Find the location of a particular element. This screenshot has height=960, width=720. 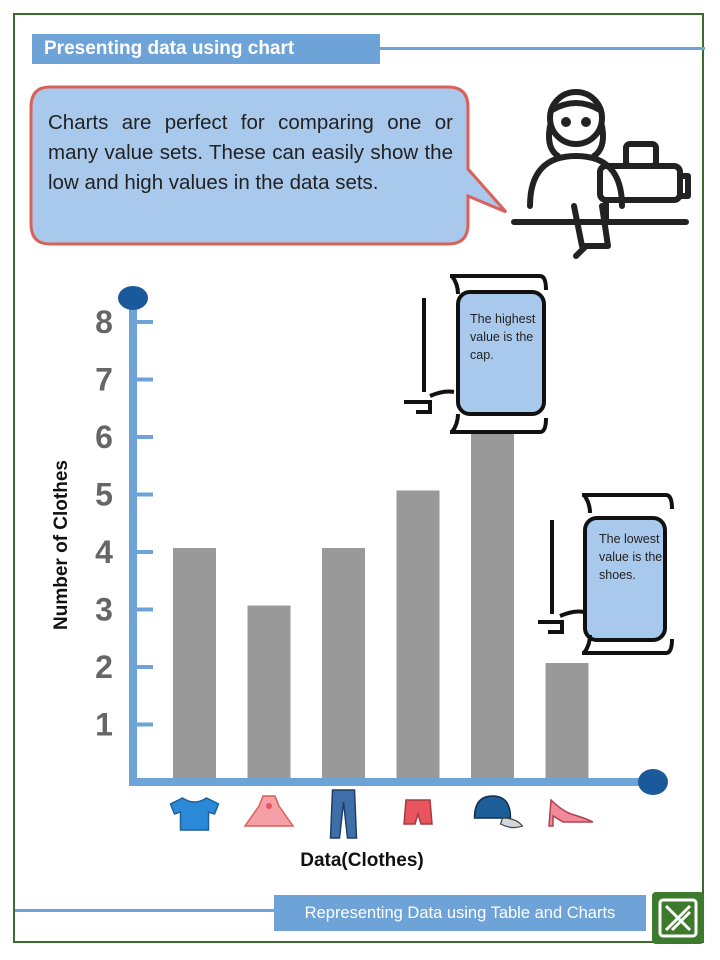

y-tick-label: 7 is located at coordinates (104, 380).